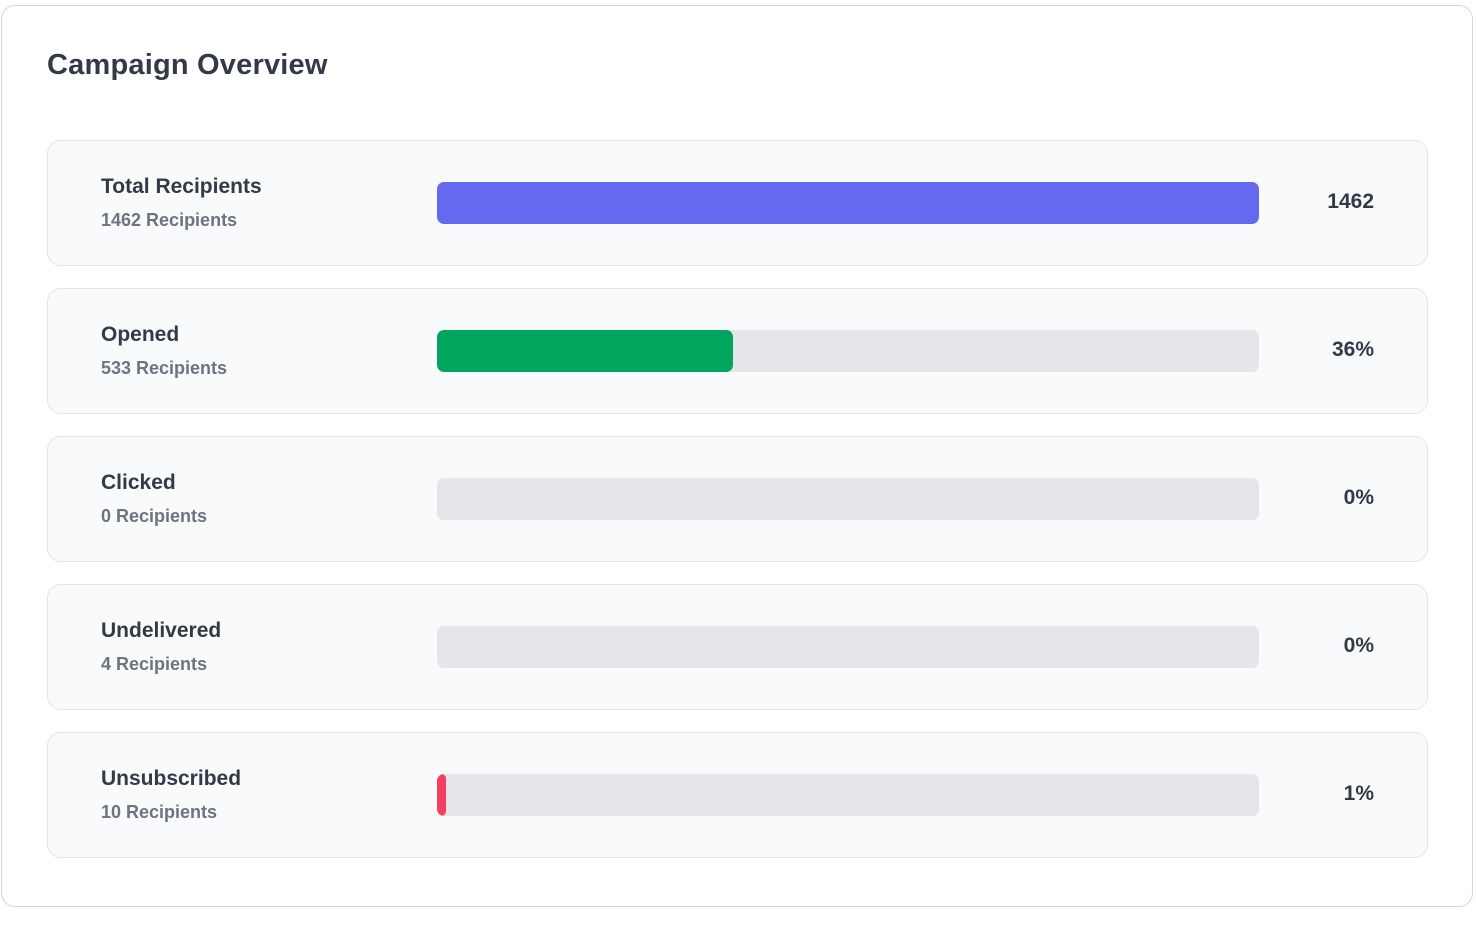  I want to click on stat-value: 1462, so click(1350, 201).